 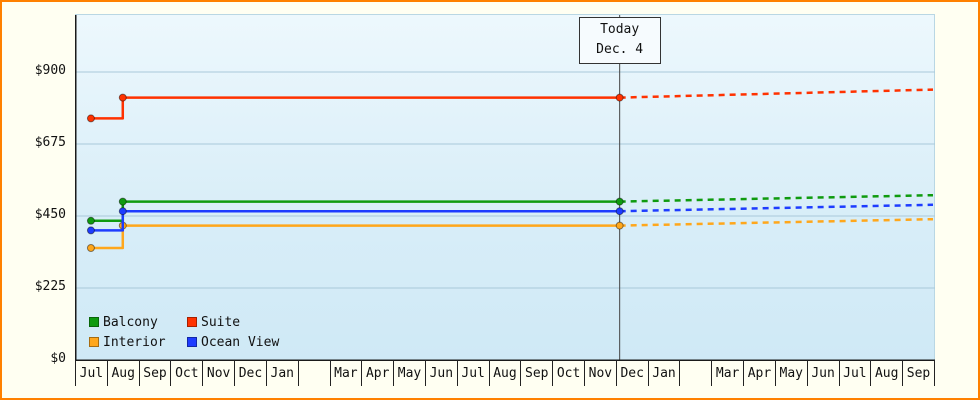 What do you see at coordinates (355, 220) in the screenshot?
I see `series-ocean-view-history-line` at bounding box center [355, 220].